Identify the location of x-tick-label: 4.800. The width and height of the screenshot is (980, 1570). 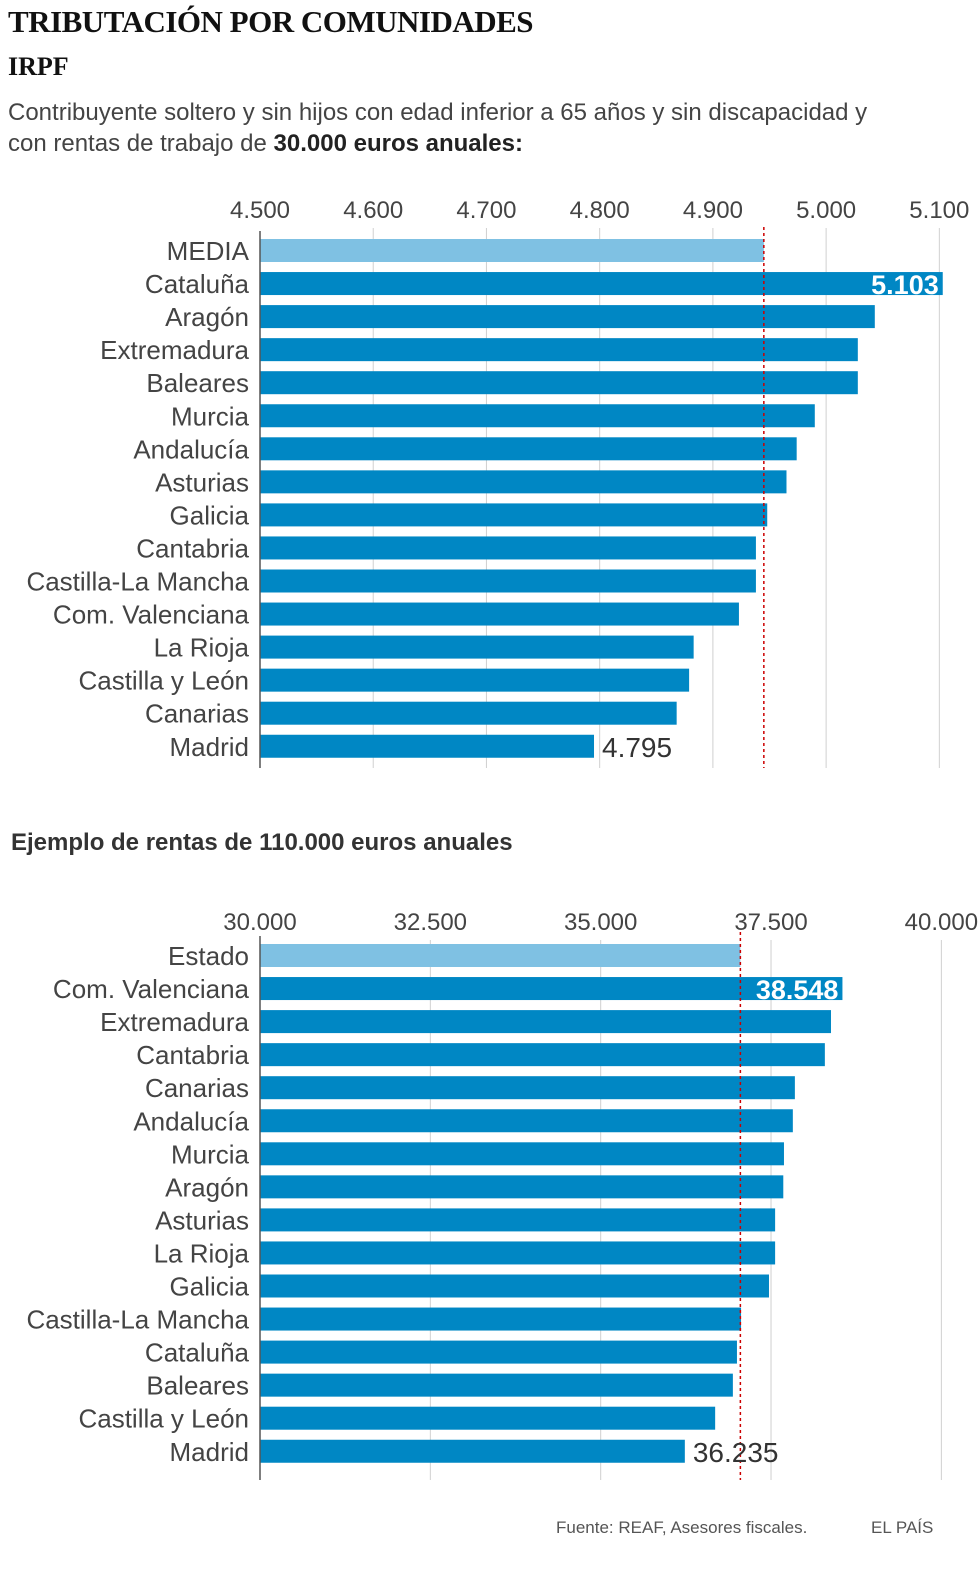
(600, 210).